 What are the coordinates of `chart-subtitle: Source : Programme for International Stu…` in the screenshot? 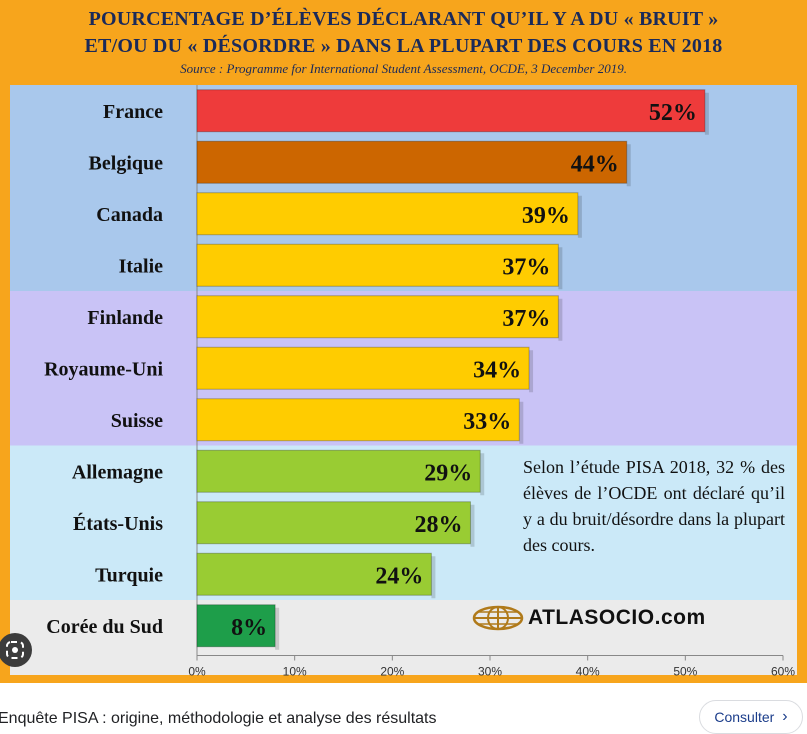 It's located at (403, 68).